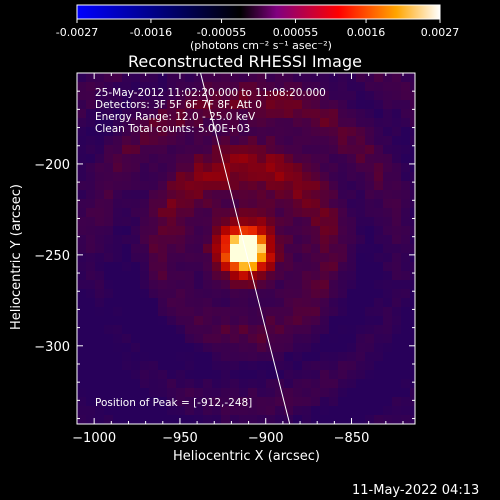 The height and width of the screenshot is (500, 500). Describe the element at coordinates (258, 12) in the screenshot. I see `colorbar` at that location.